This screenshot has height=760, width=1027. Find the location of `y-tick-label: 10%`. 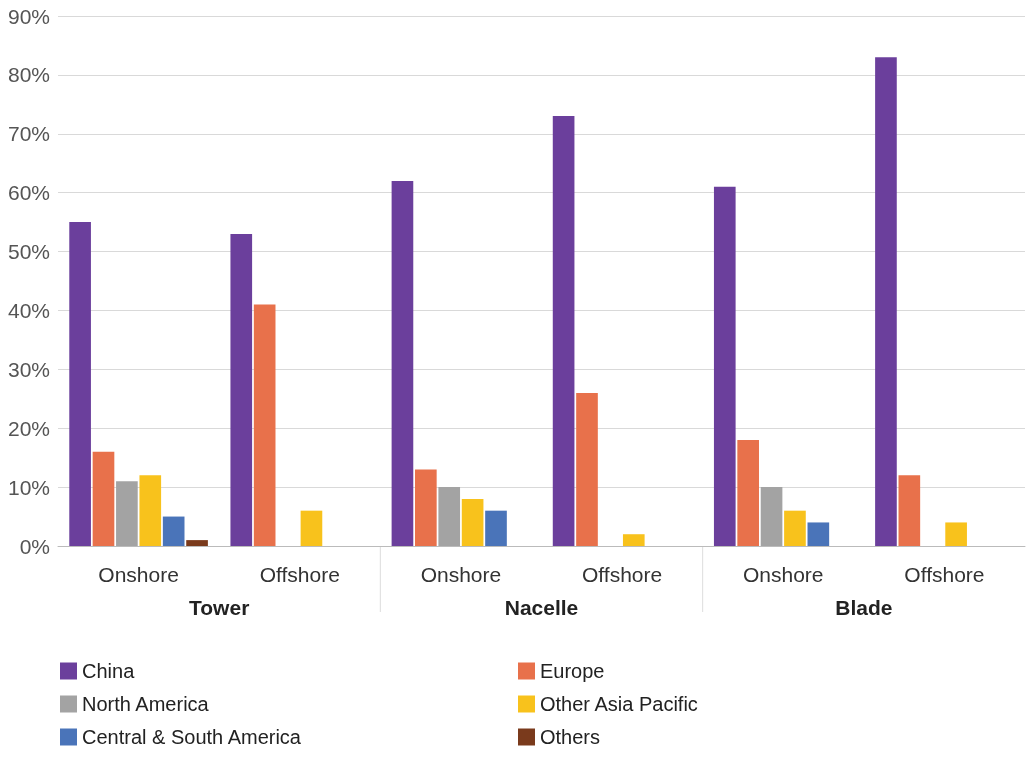

y-tick-label: 10% is located at coordinates (28, 487).